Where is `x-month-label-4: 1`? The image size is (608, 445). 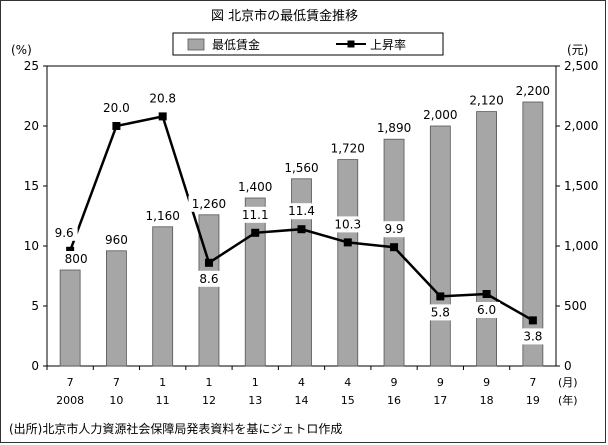
x-month-label-4: 1 is located at coordinates (255, 382).